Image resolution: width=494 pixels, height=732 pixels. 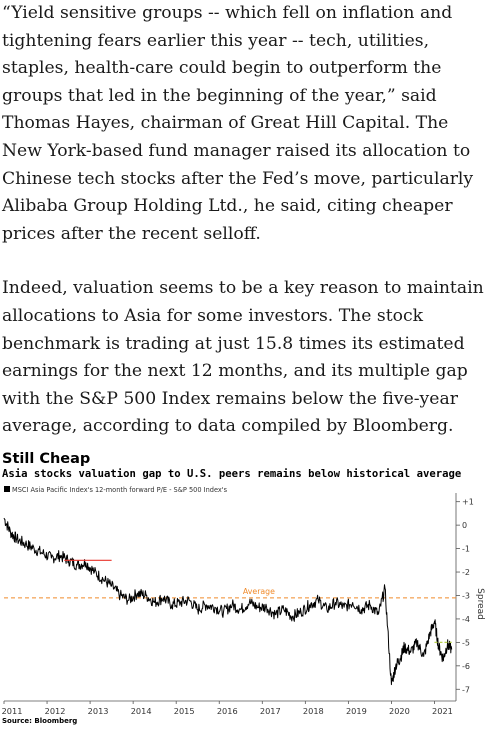 I want to click on x-tick-label: 2016, so click(x=227, y=711).